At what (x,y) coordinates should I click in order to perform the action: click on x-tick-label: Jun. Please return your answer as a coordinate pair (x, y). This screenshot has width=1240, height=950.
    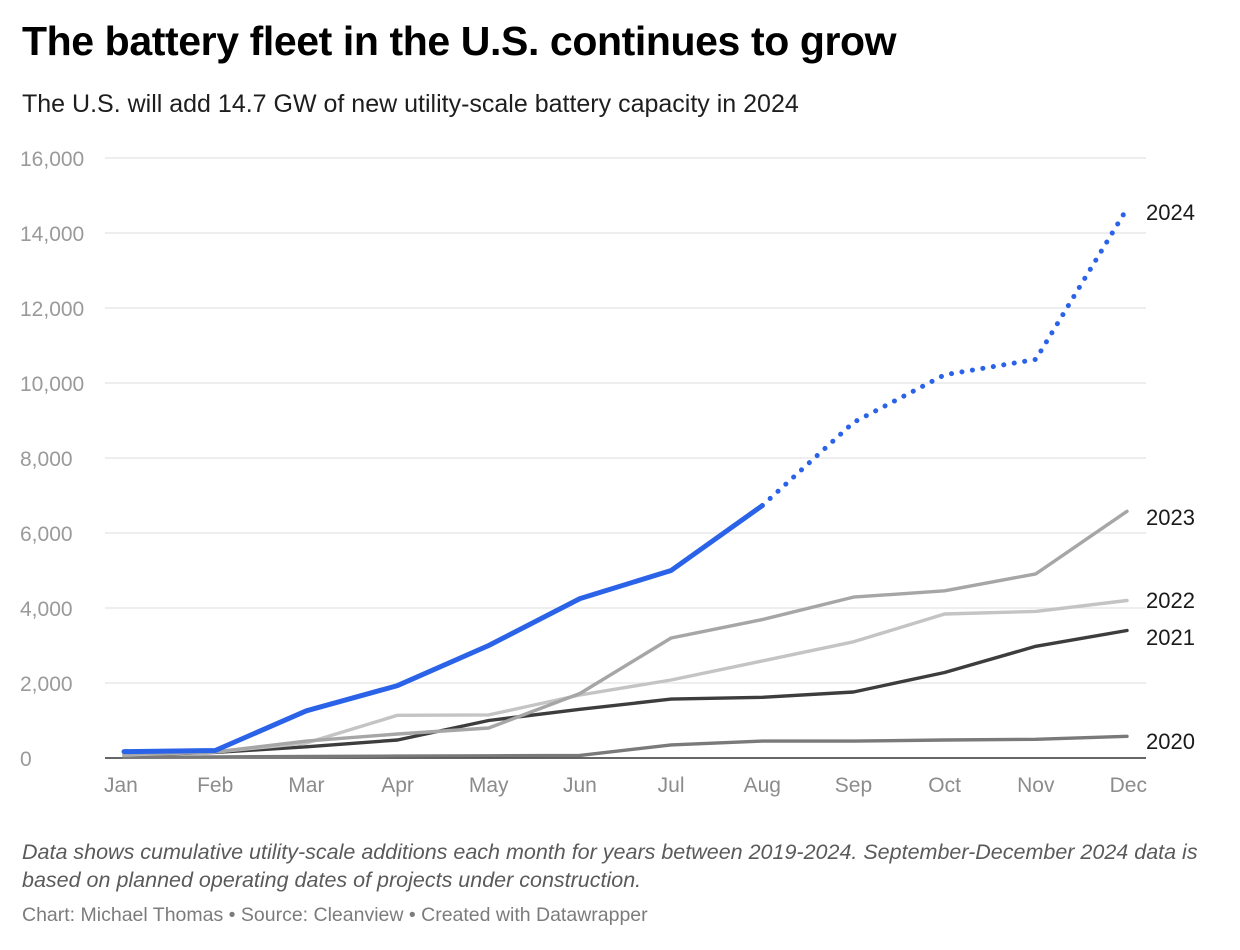
    Looking at the image, I should click on (580, 785).